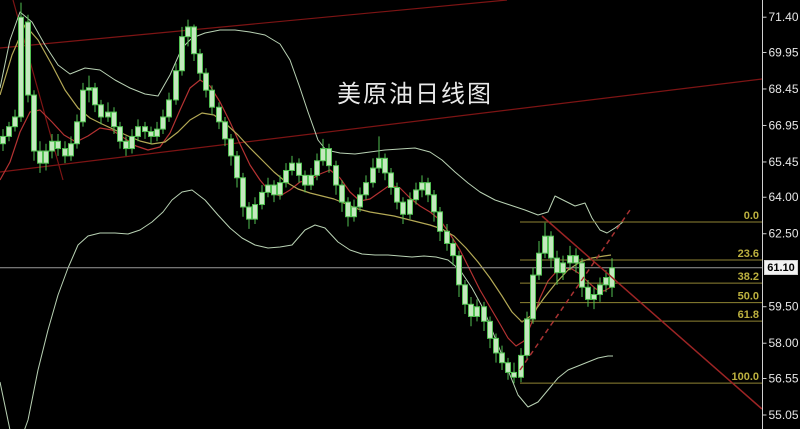 This screenshot has height=429, width=800. What do you see at coordinates (784, 125) in the screenshot?
I see `axis-tick-label: 66.95` at bounding box center [784, 125].